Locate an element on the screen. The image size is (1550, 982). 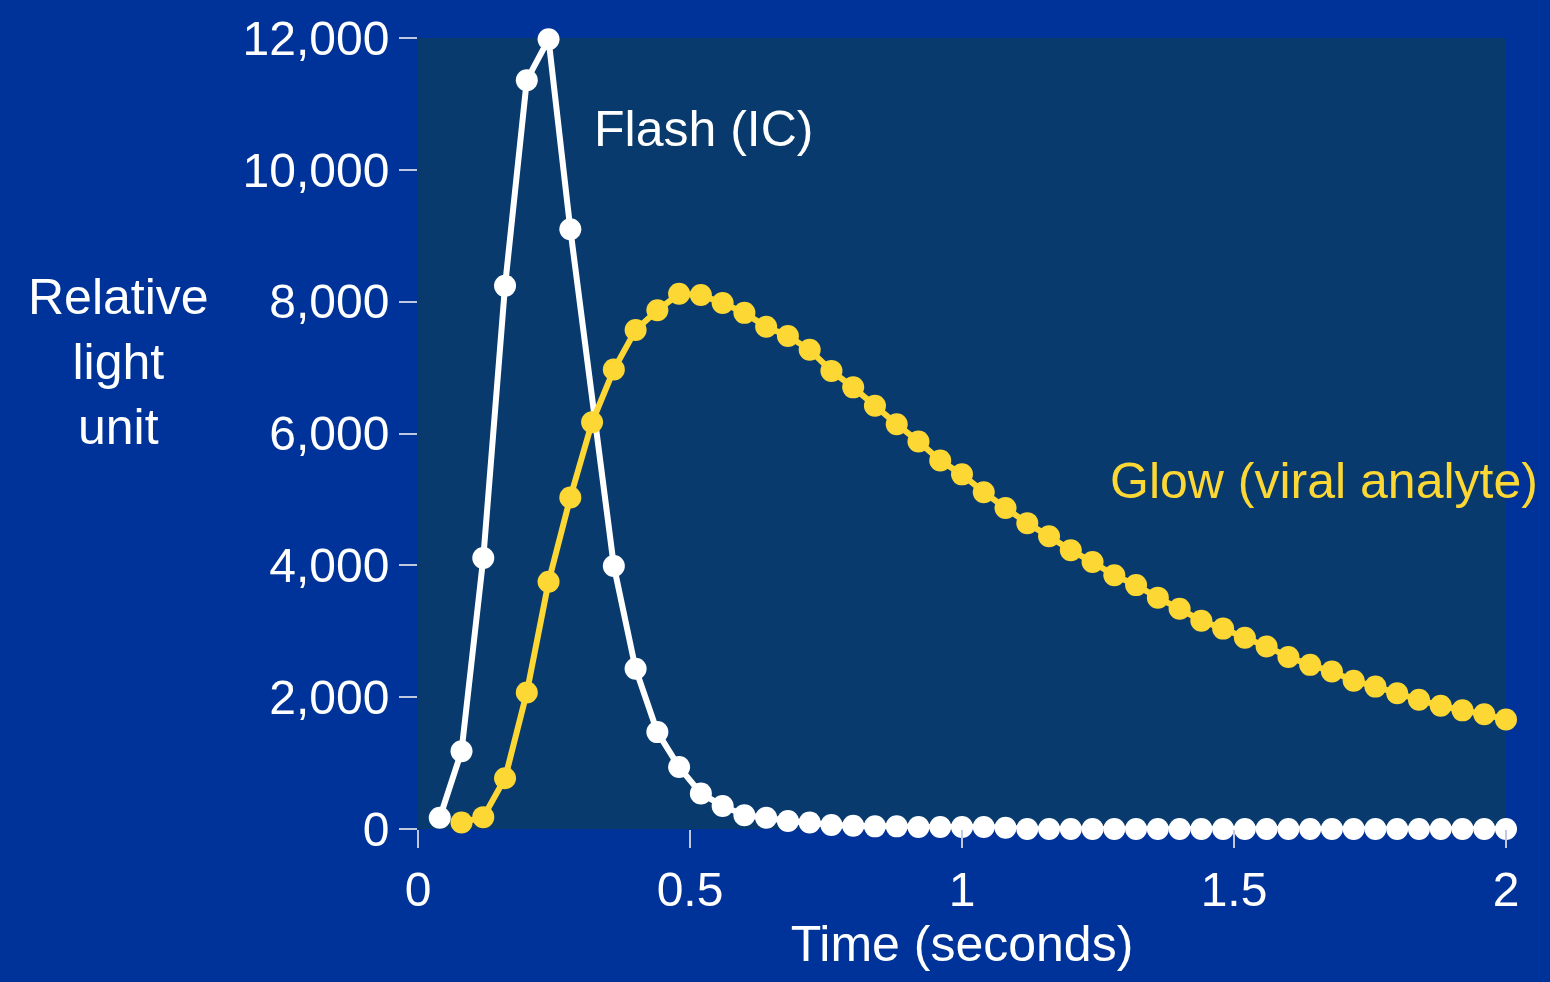
x-tick-label: 0 is located at coordinates (418, 889).